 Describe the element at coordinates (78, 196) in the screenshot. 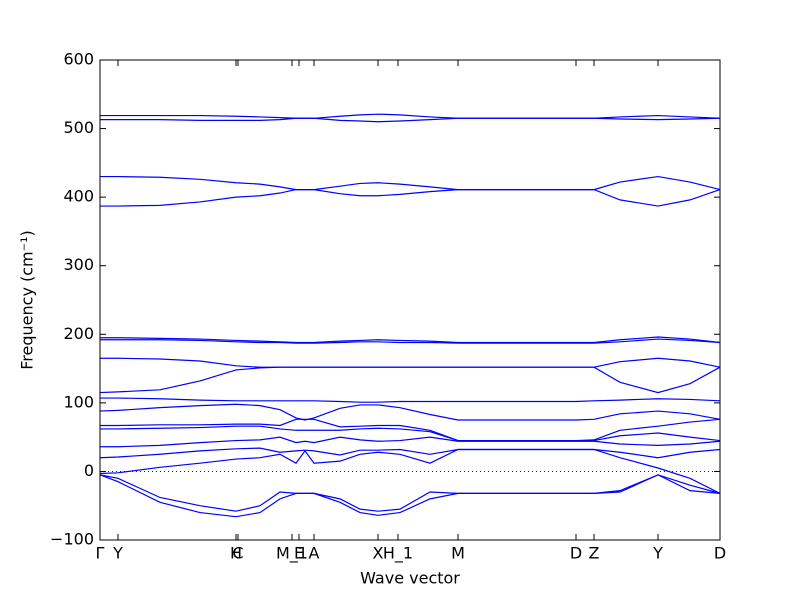

I see `y-tick-label: 400` at that location.